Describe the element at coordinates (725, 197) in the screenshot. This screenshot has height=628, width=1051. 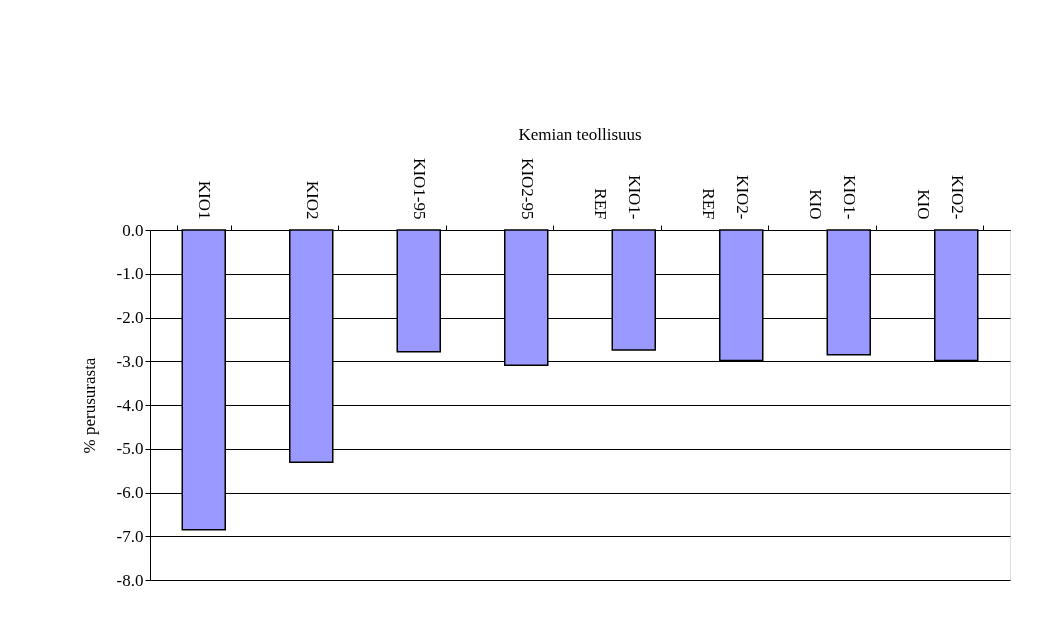
I see `x-tick-label: KIO2-REF` at that location.